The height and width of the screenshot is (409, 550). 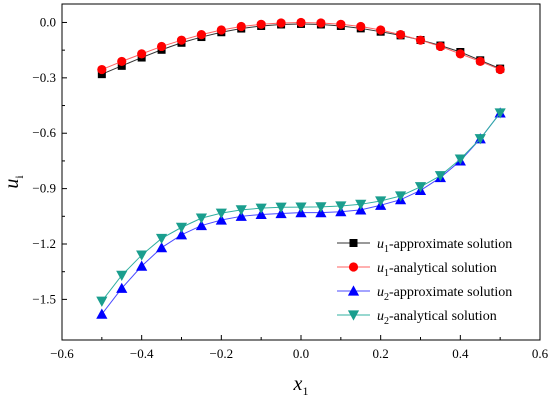 I want to click on legend-item: u2-approximate solution, so click(x=424, y=294).